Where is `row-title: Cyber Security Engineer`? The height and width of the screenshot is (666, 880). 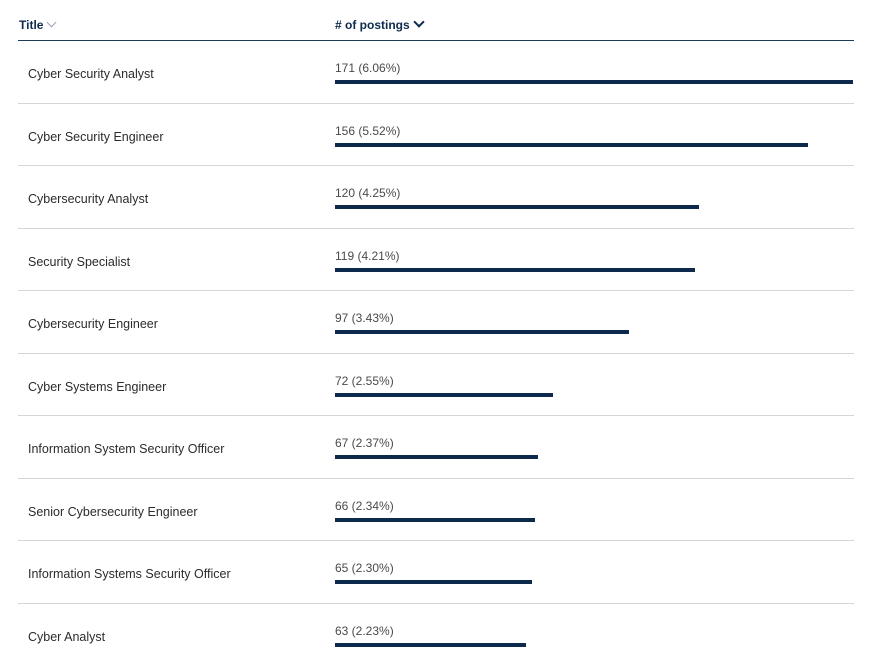 row-title: Cyber Security Engineer is located at coordinates (95, 137).